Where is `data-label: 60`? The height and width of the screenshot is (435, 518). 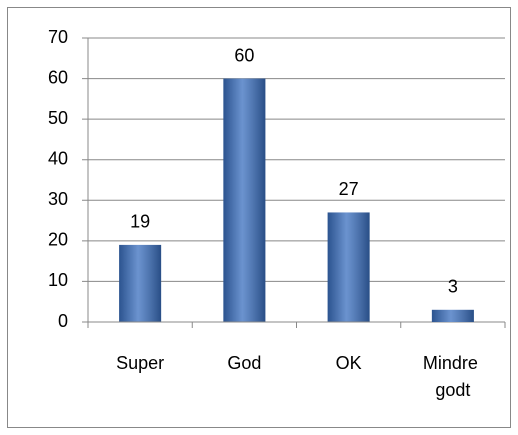 data-label: 60 is located at coordinates (244, 55).